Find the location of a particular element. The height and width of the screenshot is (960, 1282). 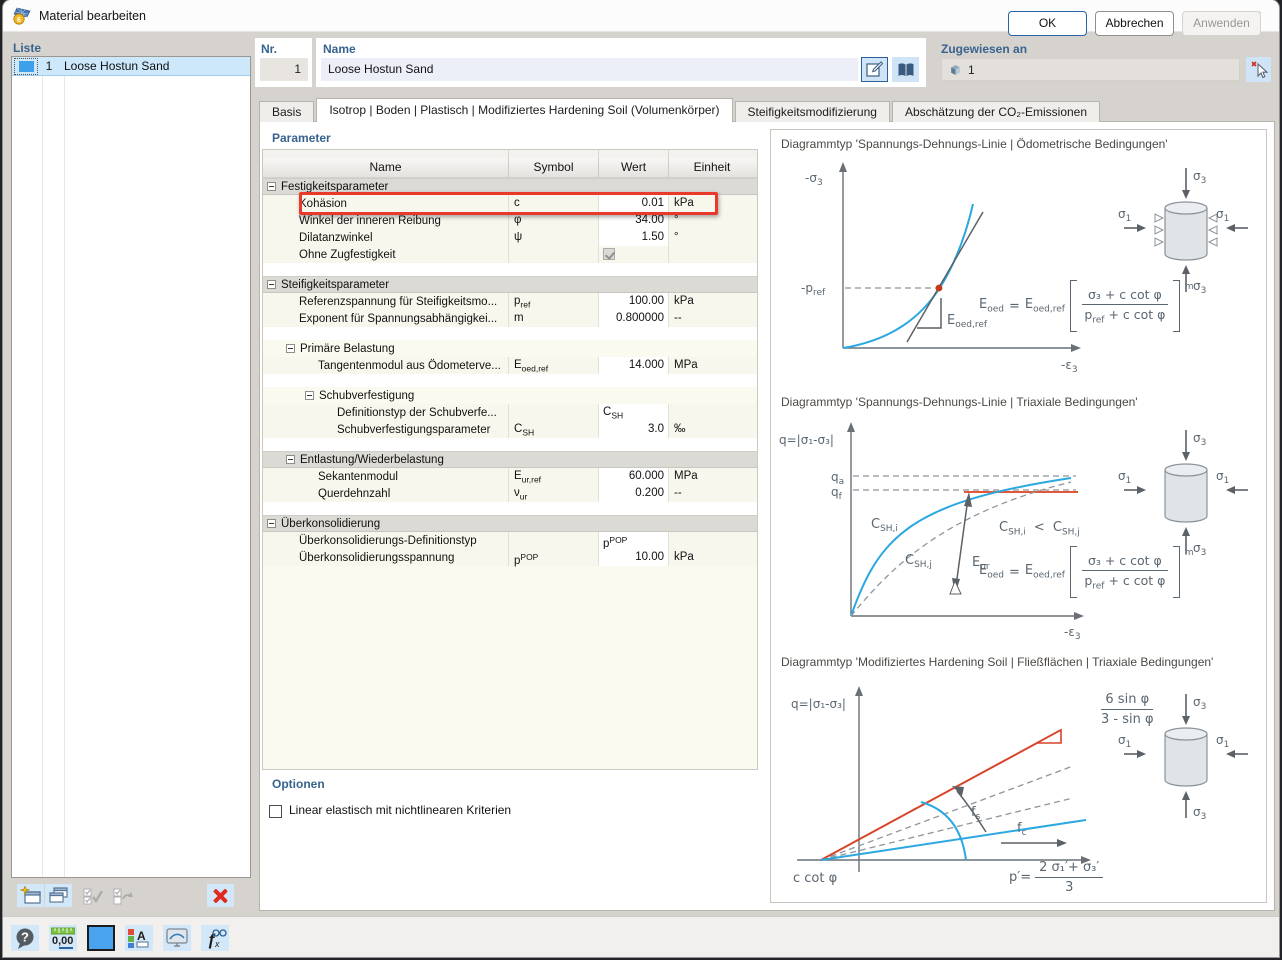

deselect-assignment-button is located at coordinates (1258, 69).